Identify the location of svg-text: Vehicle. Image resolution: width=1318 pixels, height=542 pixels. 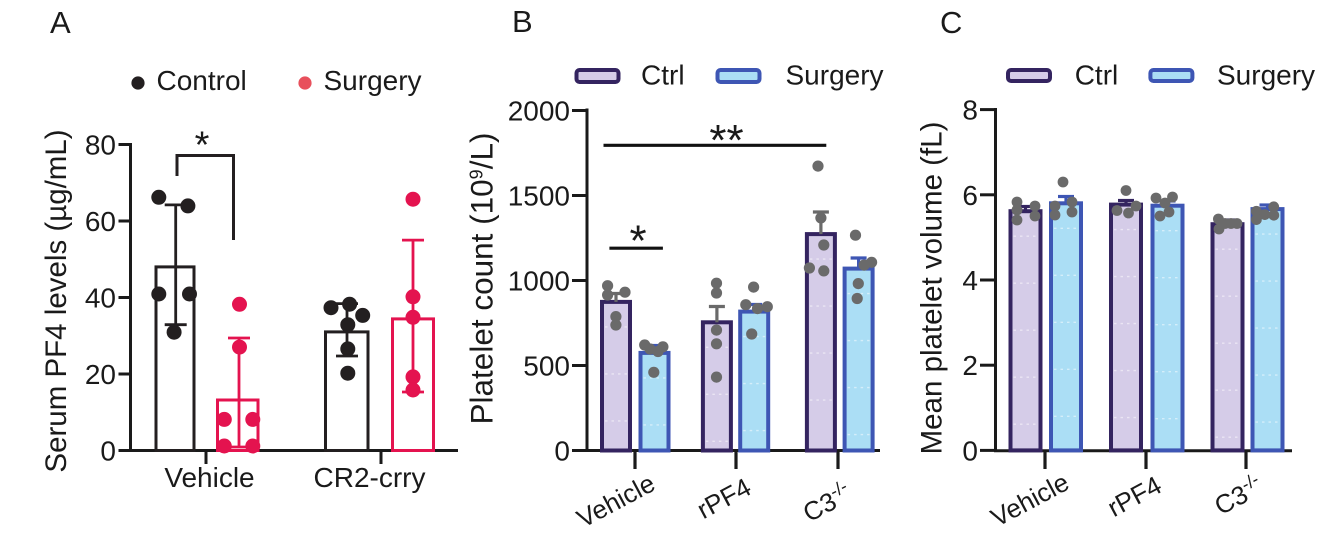
(209, 477).